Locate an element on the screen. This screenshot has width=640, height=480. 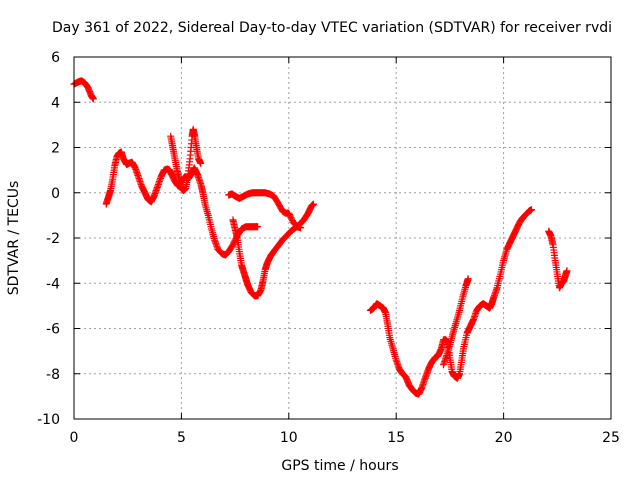
y-tick-label: -6 is located at coordinates (53, 330).